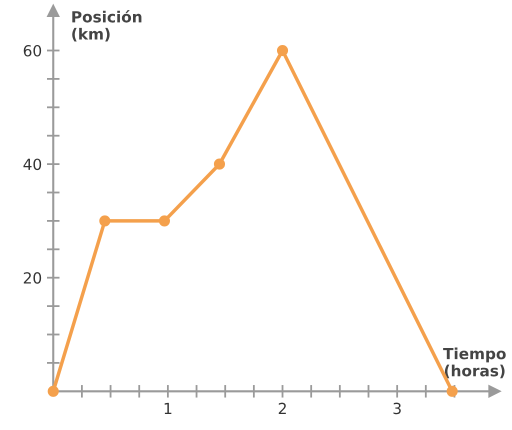 The image size is (512, 430). Describe the element at coordinates (32, 164) in the screenshot. I see `y-tick-label: 40` at that location.